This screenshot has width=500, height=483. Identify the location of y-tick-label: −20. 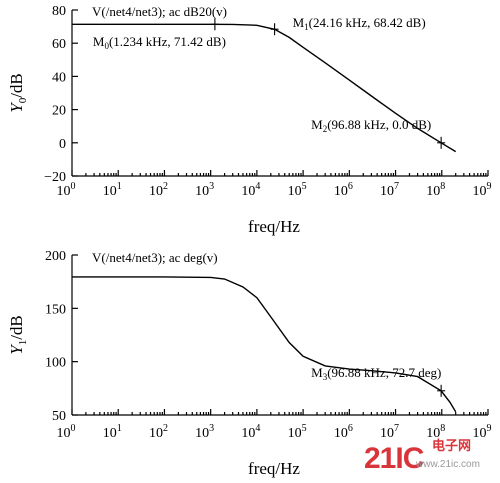
(55, 177).